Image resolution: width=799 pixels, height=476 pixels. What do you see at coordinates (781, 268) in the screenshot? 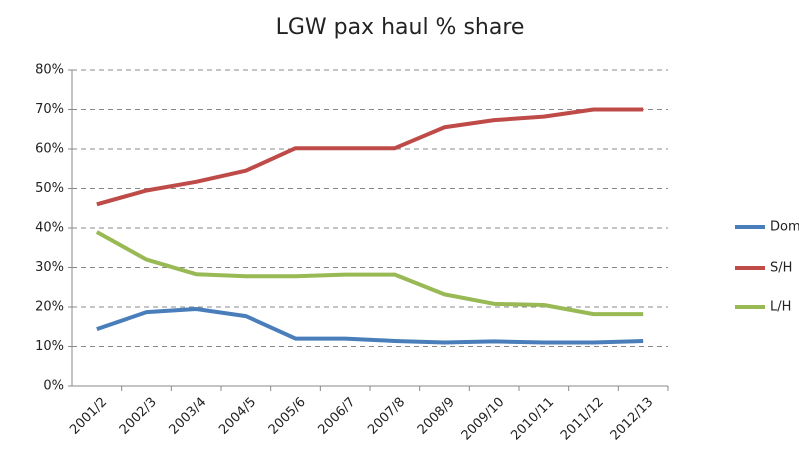
I see `legend-label: S/H` at bounding box center [781, 268].